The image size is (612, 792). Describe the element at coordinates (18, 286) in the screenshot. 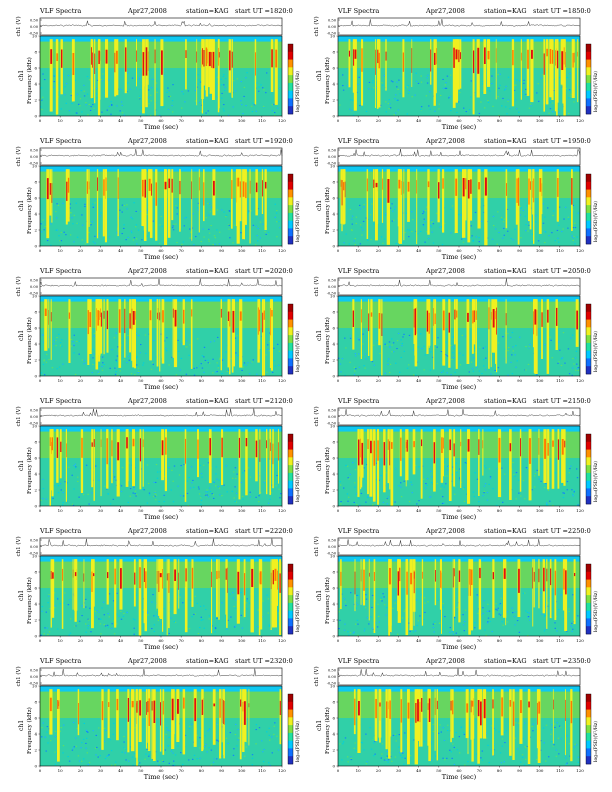

I see `trace-ylabel: ch1 (V)` at that location.